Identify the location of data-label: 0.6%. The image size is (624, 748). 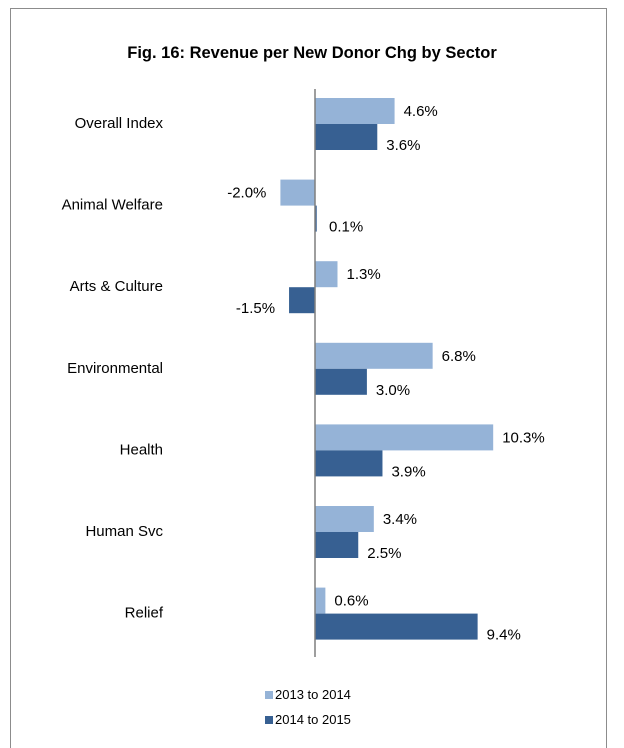
(351, 601).